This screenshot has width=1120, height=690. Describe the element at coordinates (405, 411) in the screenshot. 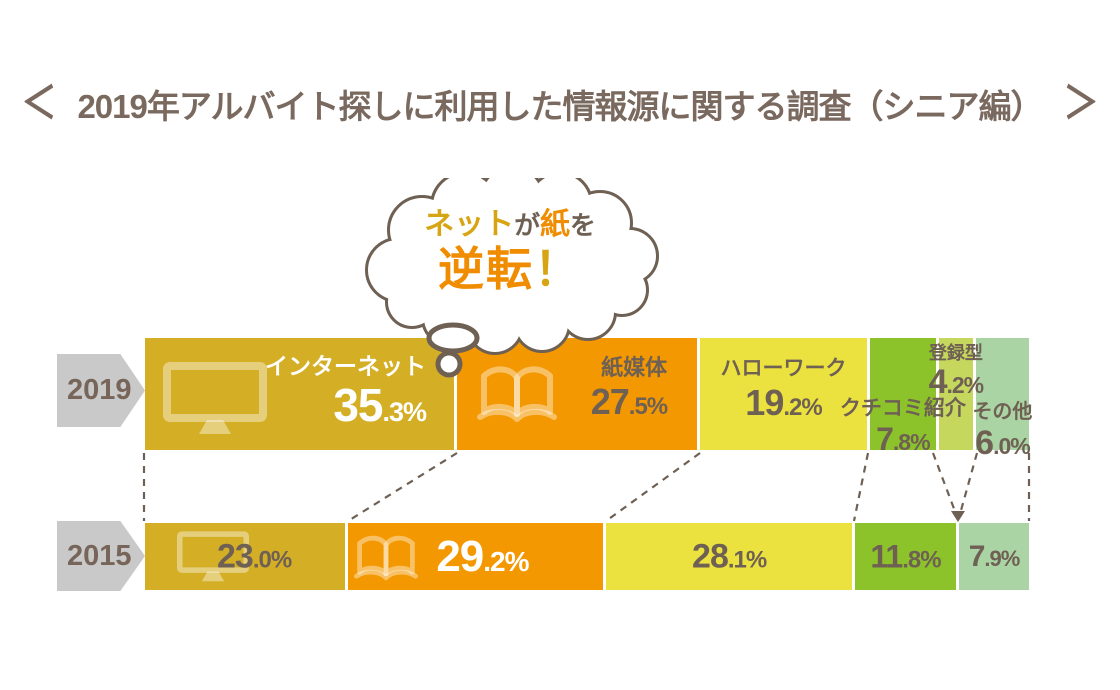

I see `value-frac: .3%` at that location.